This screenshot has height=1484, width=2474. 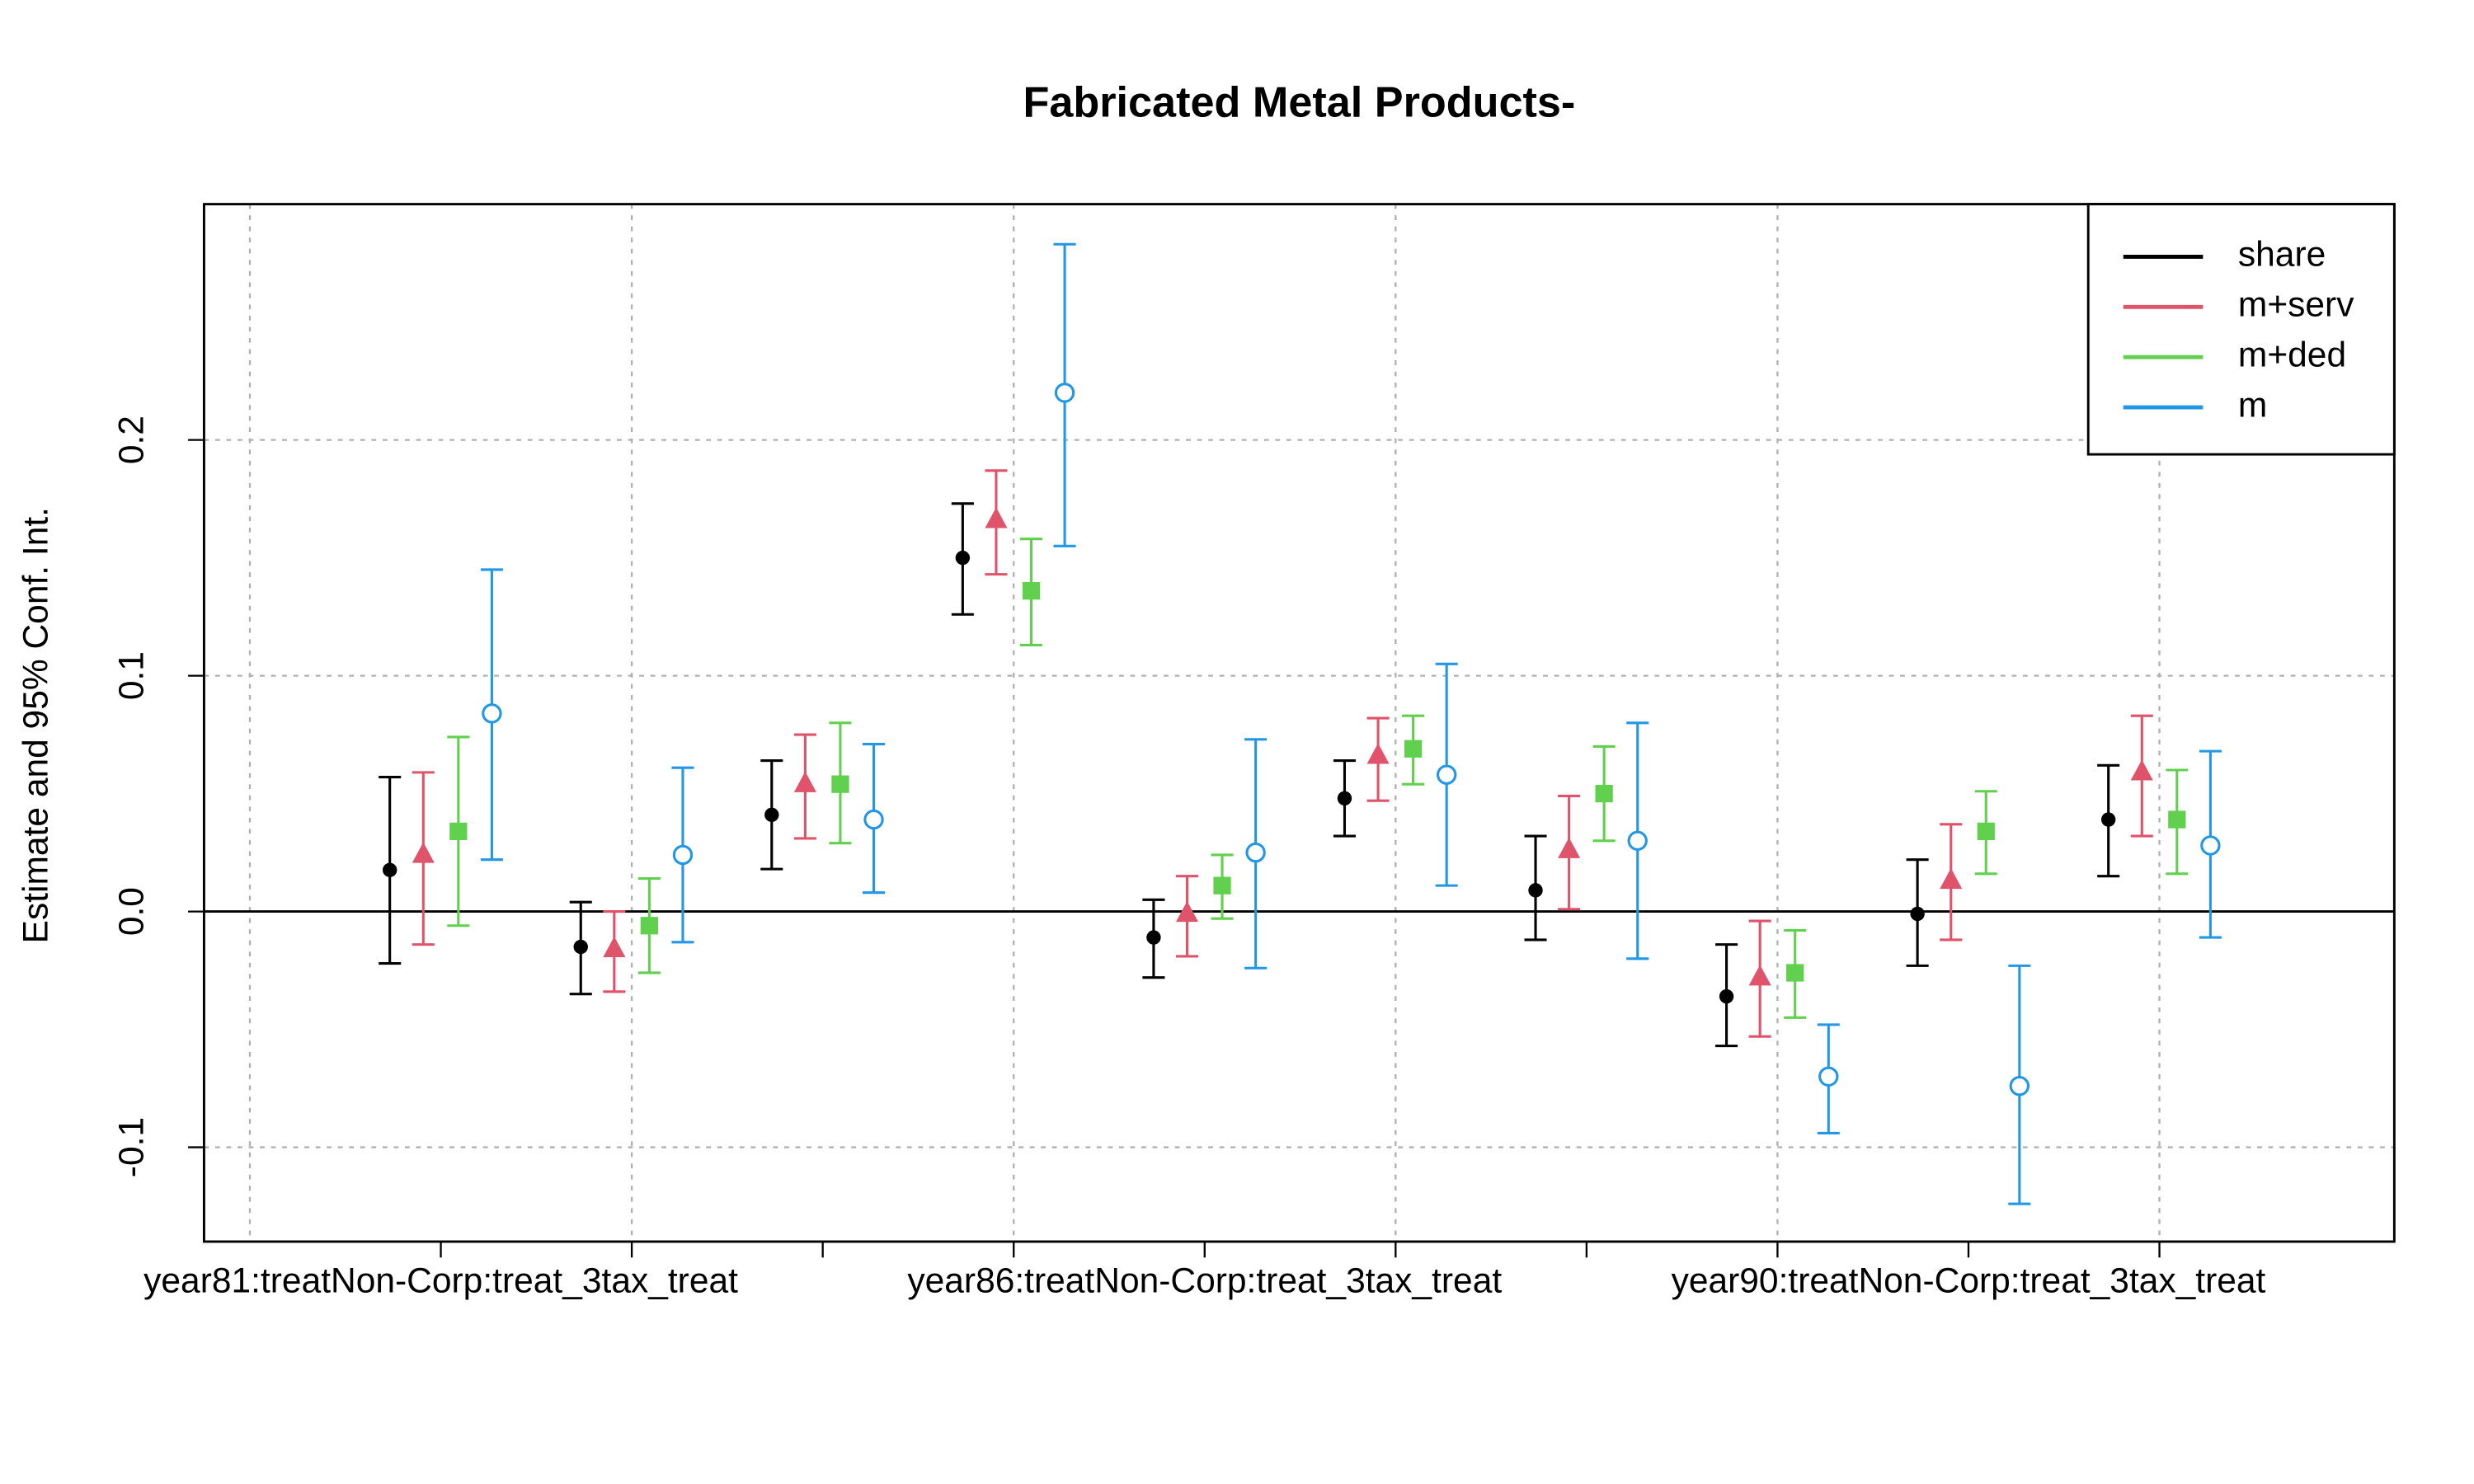 I want to click on x-tick-label: year81:treatNon-Corp:treat_3tax_treat, so click(x=440, y=1280).